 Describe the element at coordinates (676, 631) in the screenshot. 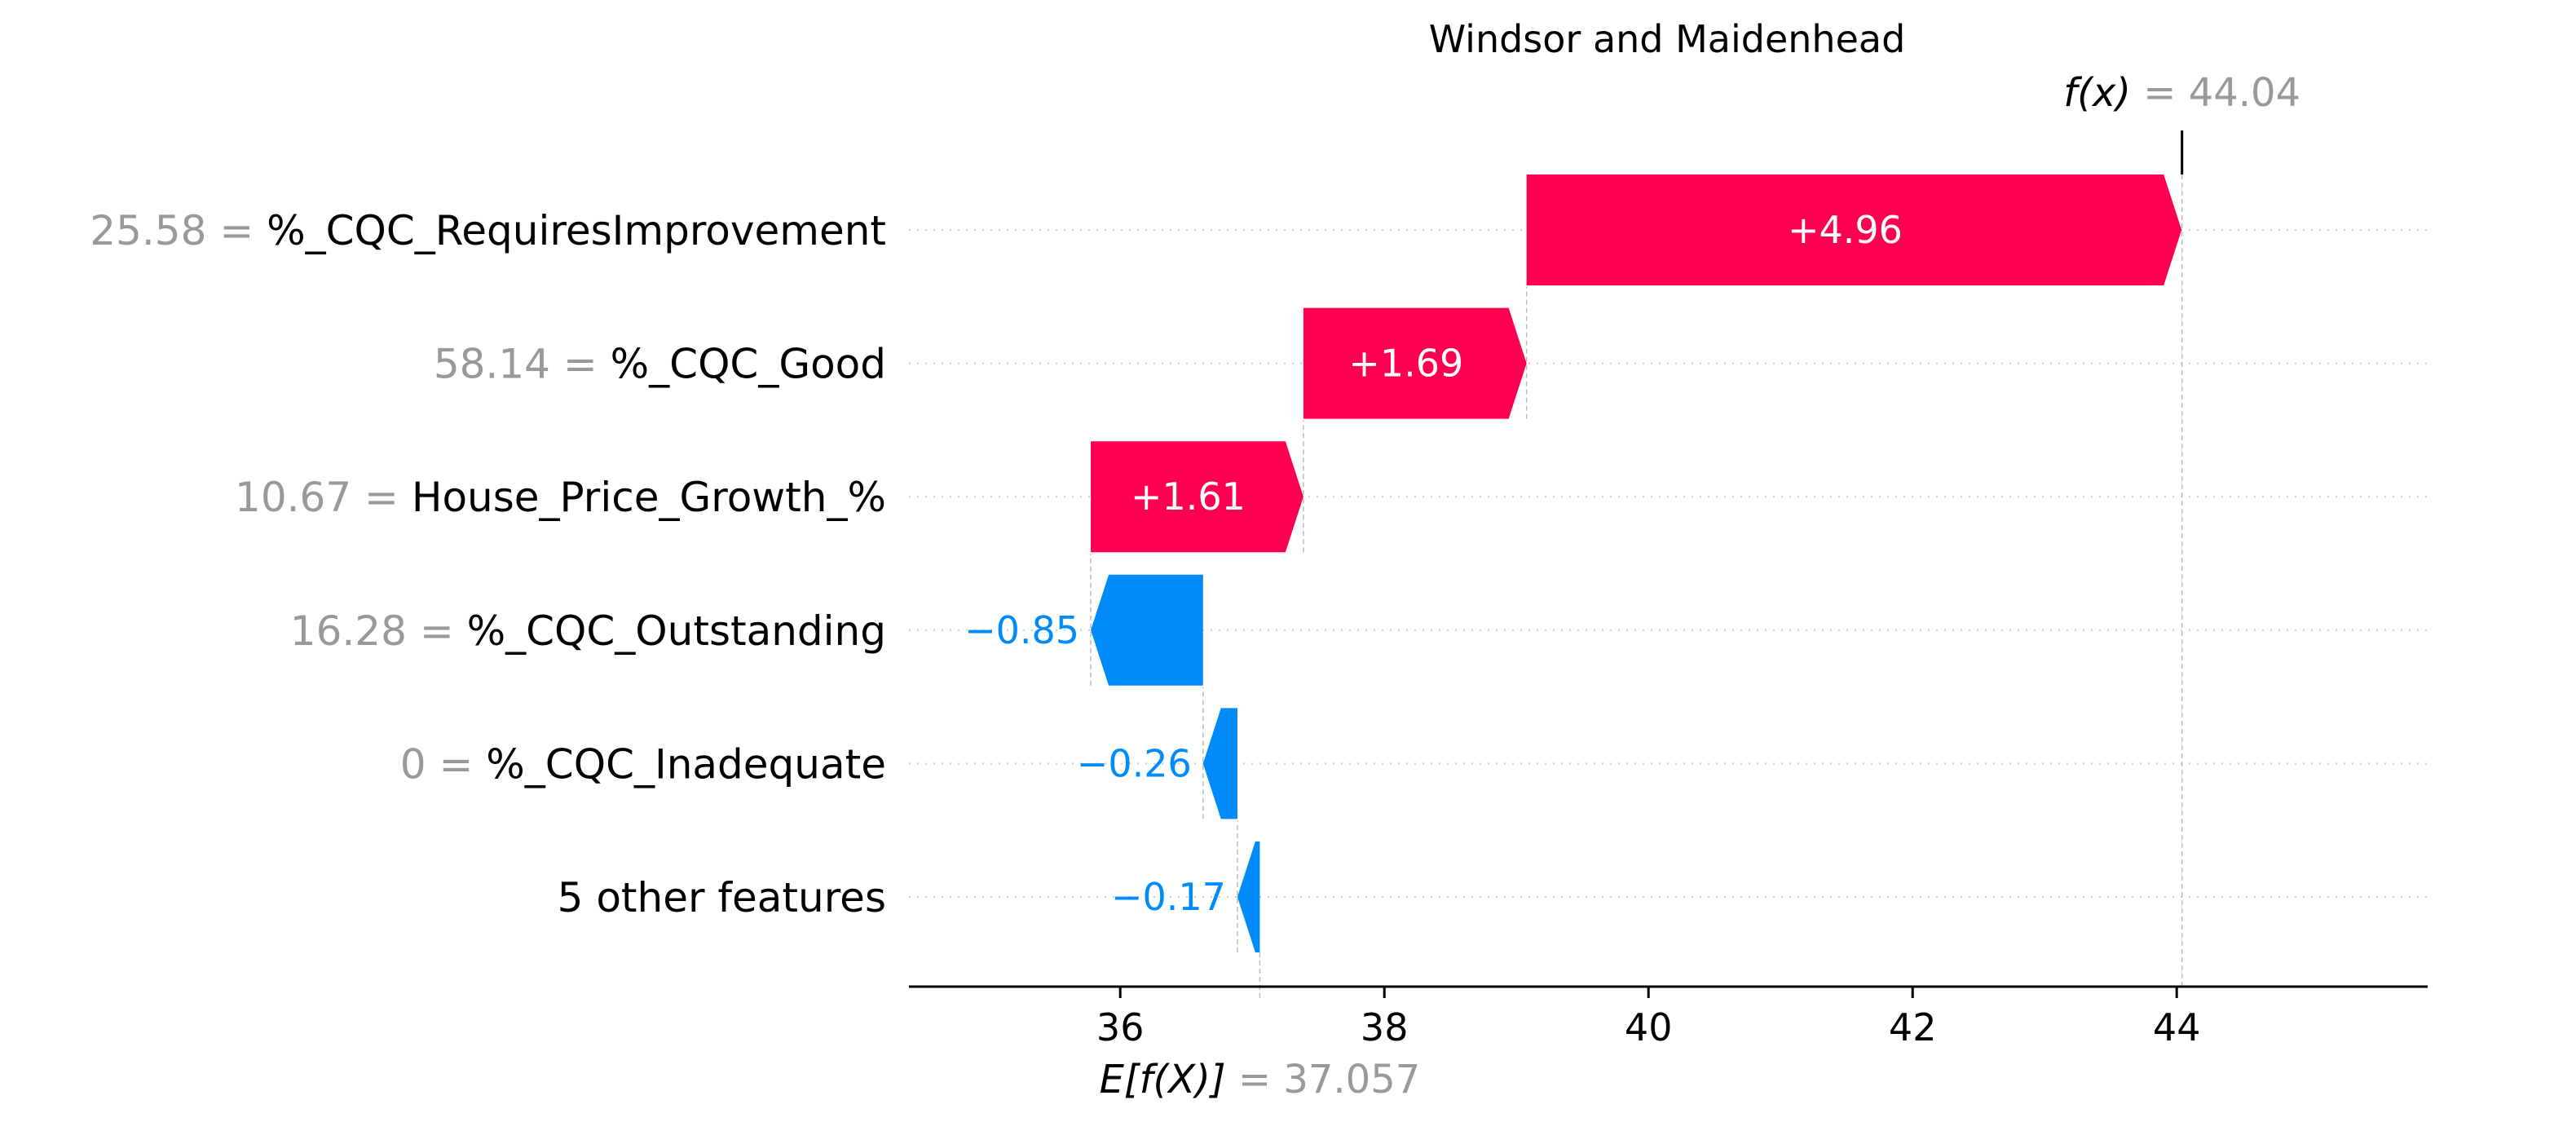

I see `feature-name: %_CQC_Outstanding` at that location.